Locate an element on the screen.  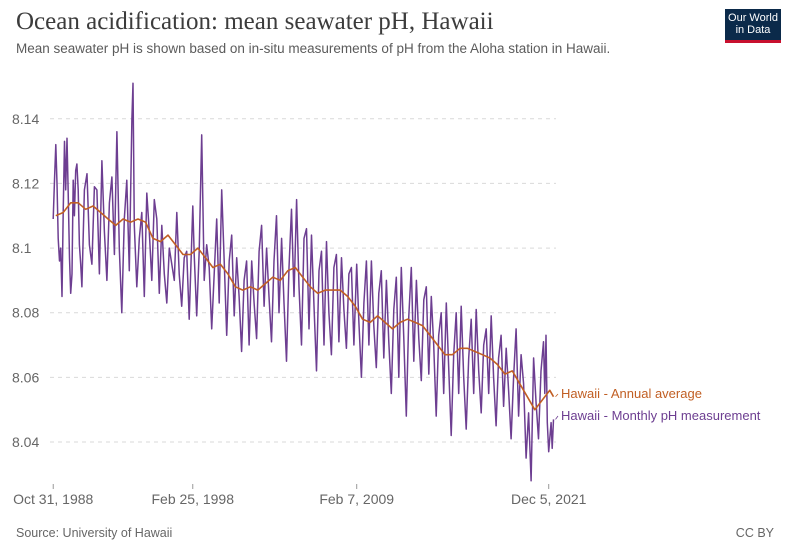
owid-logo: Our World in Data is located at coordinates (753, 26).